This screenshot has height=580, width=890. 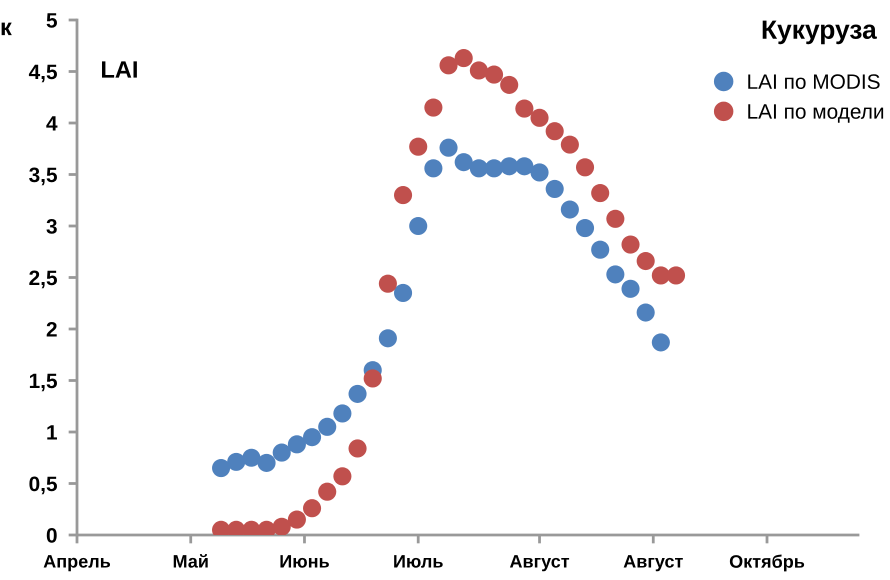 I want to click on legend-label: LAI по модели, so click(x=816, y=113).